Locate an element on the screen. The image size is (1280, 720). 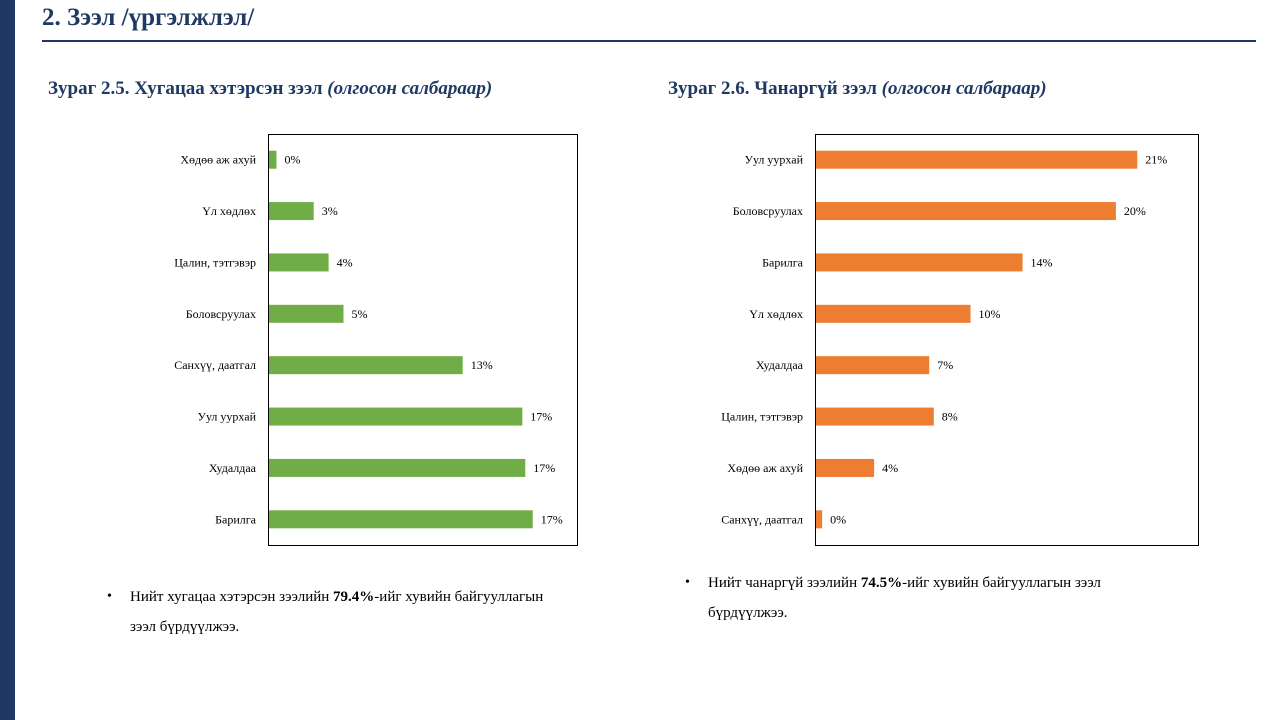
left-accent-bar is located at coordinates (7, 360).